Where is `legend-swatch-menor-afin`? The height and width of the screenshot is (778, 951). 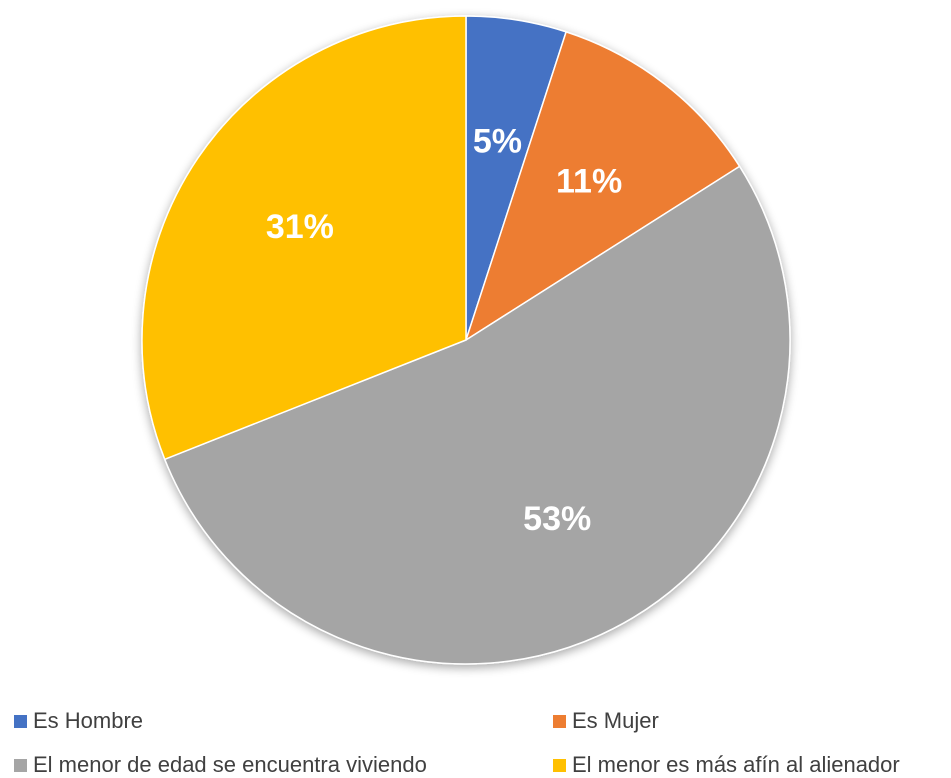
legend-swatch-menor-afin is located at coordinates (559, 765).